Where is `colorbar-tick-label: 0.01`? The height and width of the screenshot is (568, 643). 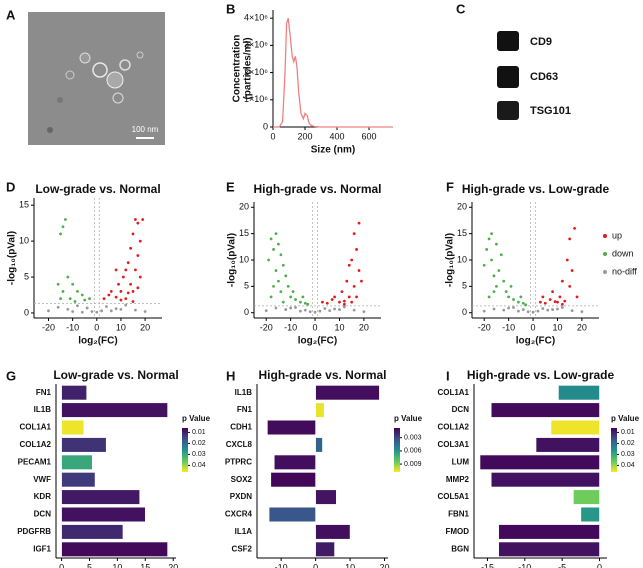 colorbar-tick-label: 0.01 is located at coordinates (628, 432).